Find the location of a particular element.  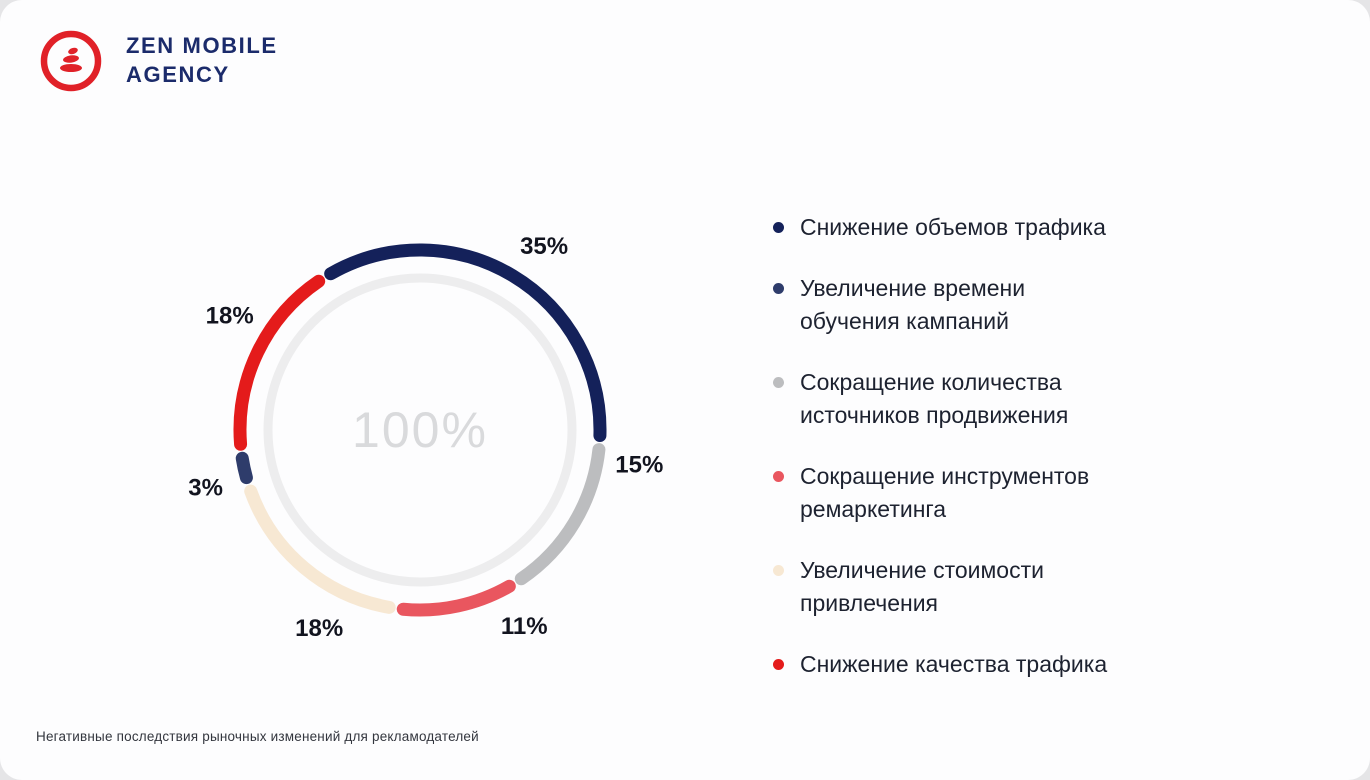

legend-item: Увеличение стоимости привлечения is located at coordinates (1008, 587).